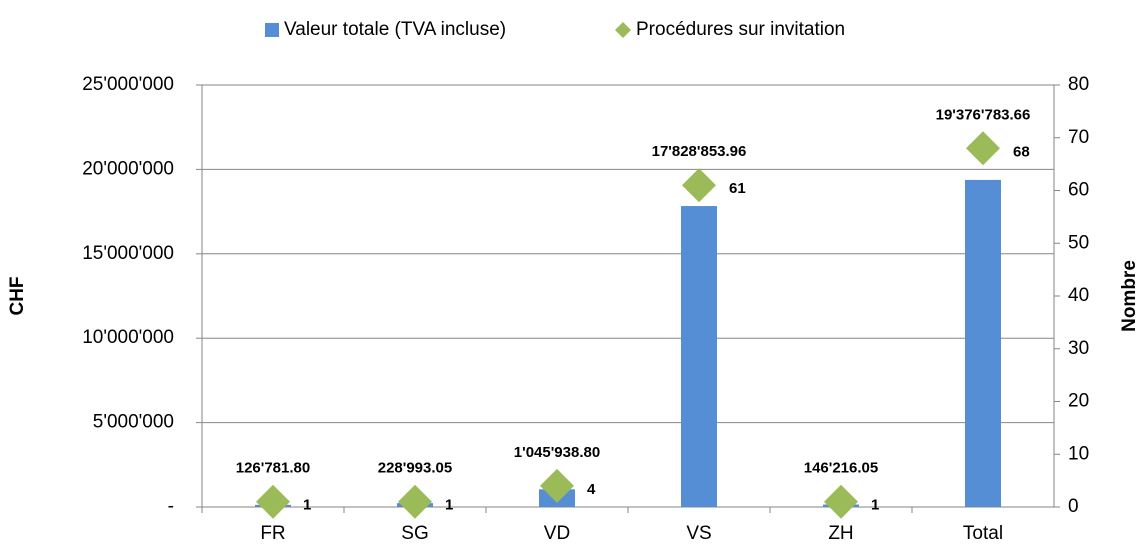  I want to click on x-tick-label: VD, so click(557, 533).